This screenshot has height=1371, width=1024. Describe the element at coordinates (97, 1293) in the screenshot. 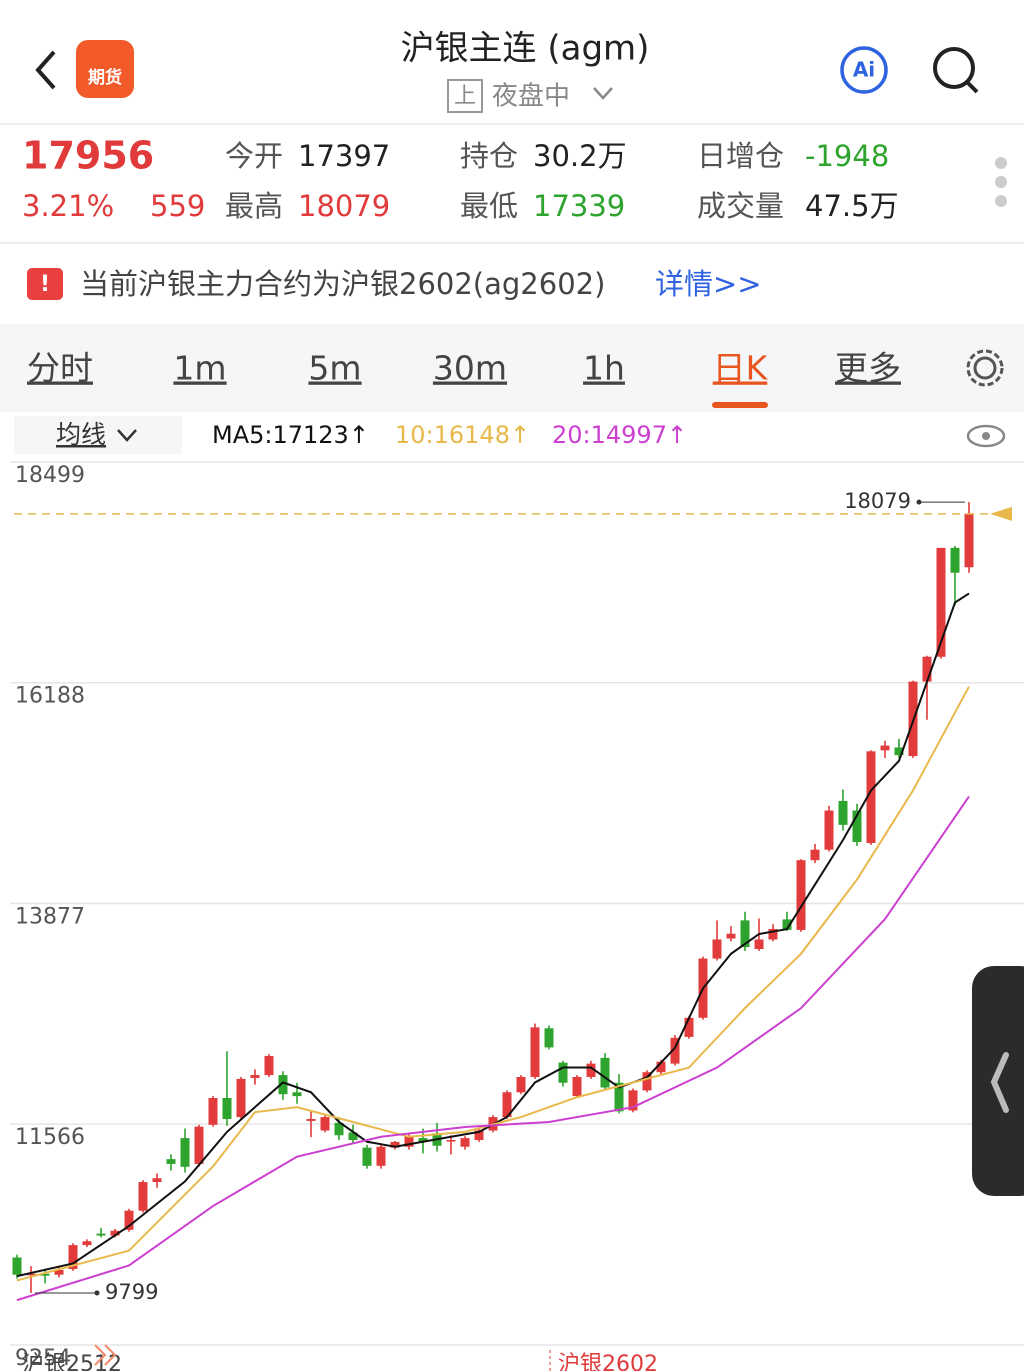

I see `low-dot` at that location.